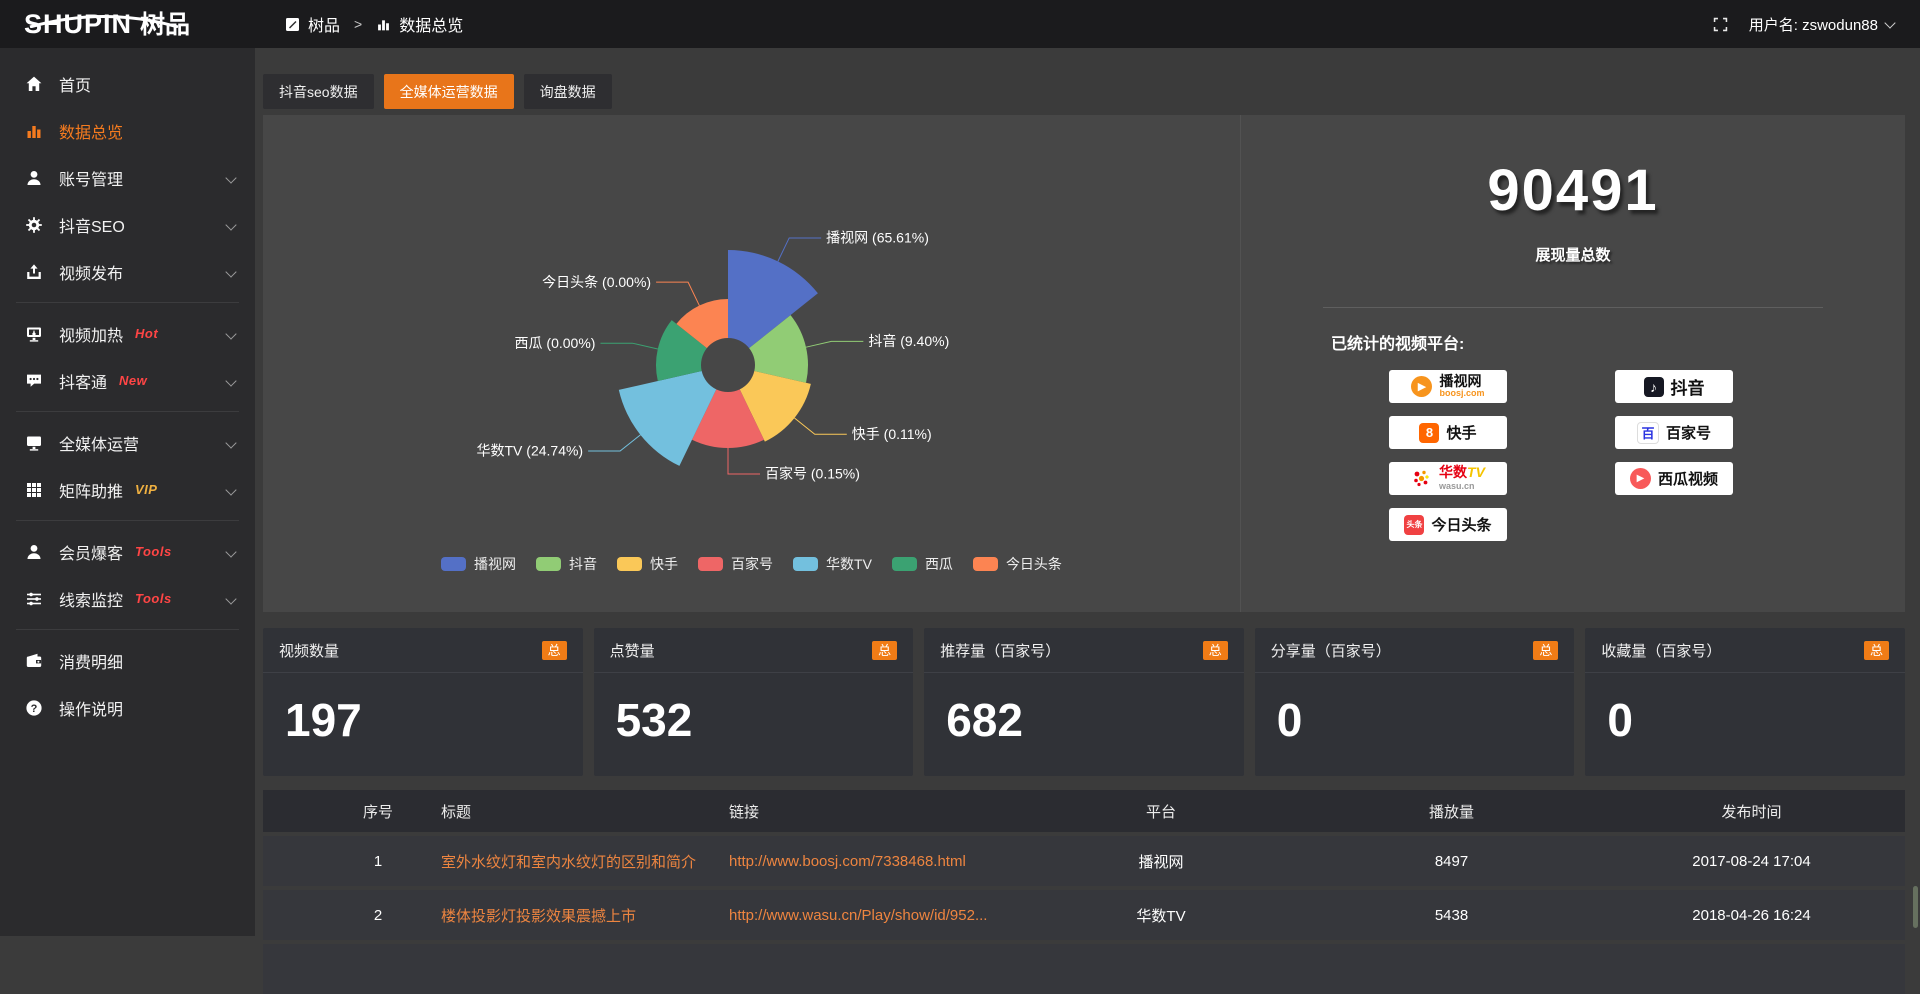 The height and width of the screenshot is (994, 1920). I want to click on legend-item-5: 华数TV, so click(832, 564).